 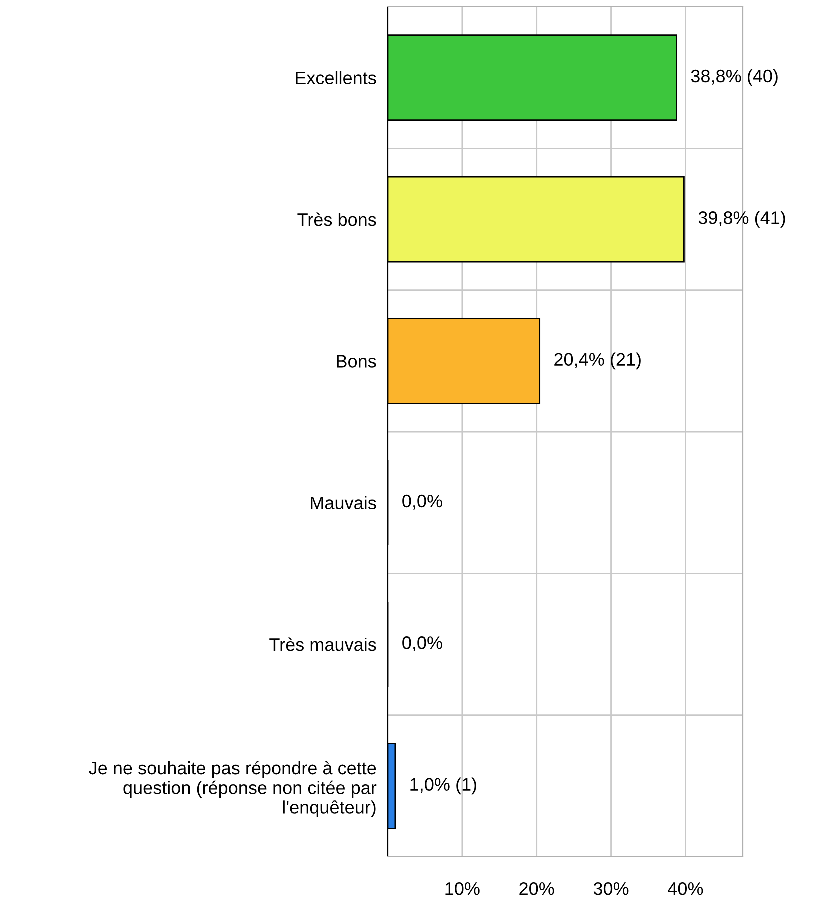 What do you see at coordinates (686, 889) in the screenshot?
I see `x-tick-label: 40%` at bounding box center [686, 889].